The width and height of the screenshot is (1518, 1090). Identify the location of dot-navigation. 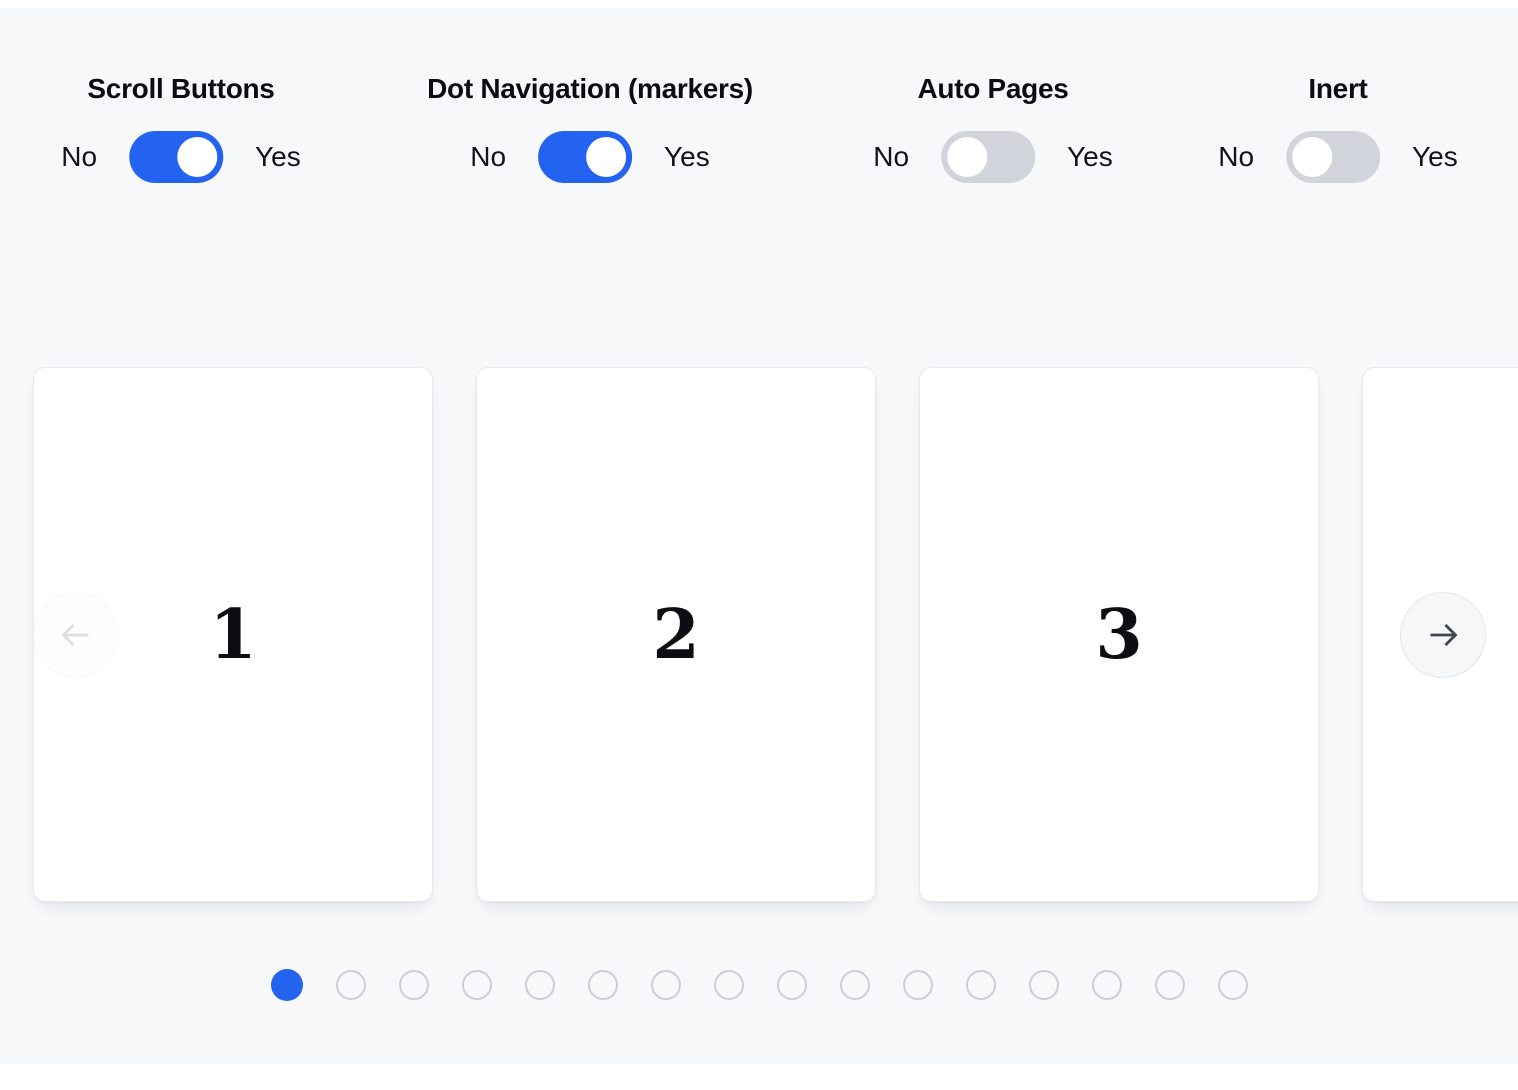
(759, 985).